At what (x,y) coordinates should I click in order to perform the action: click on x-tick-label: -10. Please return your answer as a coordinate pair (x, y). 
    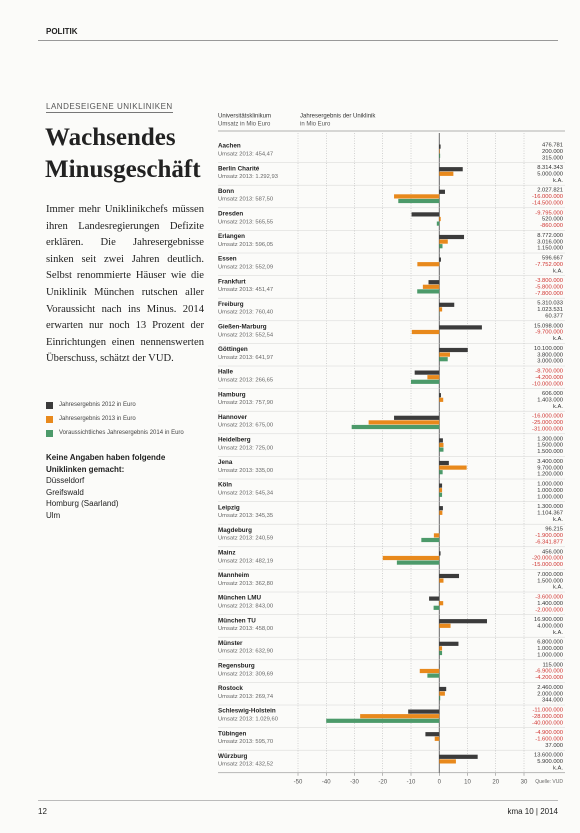
    Looking at the image, I should click on (411, 782).